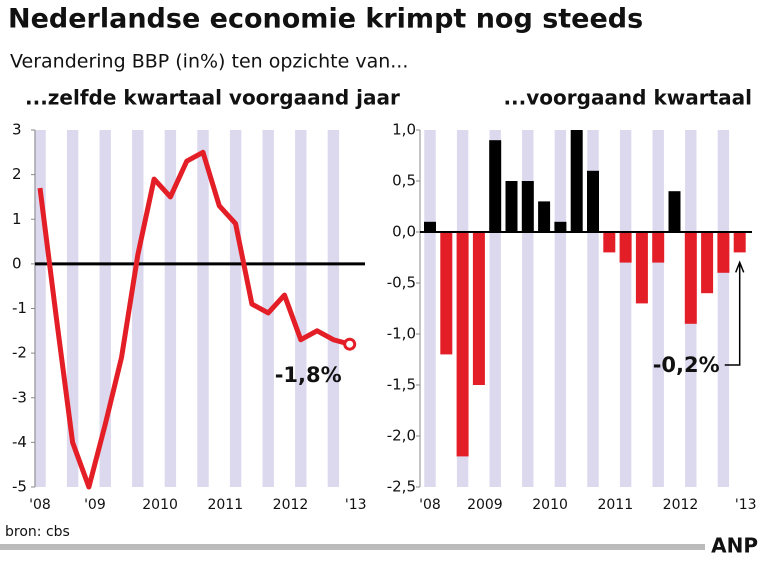 Image resolution: width=763 pixels, height=572 pixels. What do you see at coordinates (404, 130) in the screenshot?
I see `y-tick-label: 1,0` at bounding box center [404, 130].